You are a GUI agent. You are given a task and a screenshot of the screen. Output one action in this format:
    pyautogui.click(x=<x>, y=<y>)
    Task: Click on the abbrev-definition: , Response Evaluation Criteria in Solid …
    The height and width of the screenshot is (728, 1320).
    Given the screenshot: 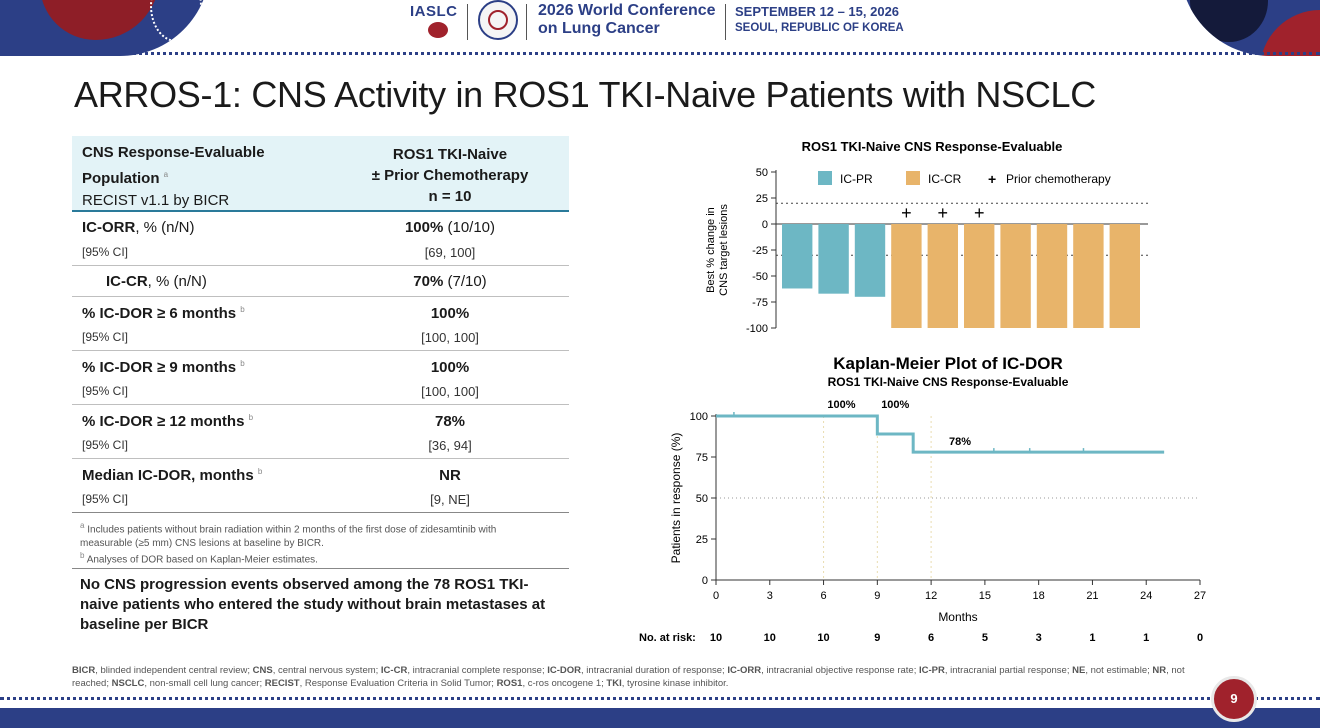 What is the action you would take?
    pyautogui.click(x=398, y=683)
    